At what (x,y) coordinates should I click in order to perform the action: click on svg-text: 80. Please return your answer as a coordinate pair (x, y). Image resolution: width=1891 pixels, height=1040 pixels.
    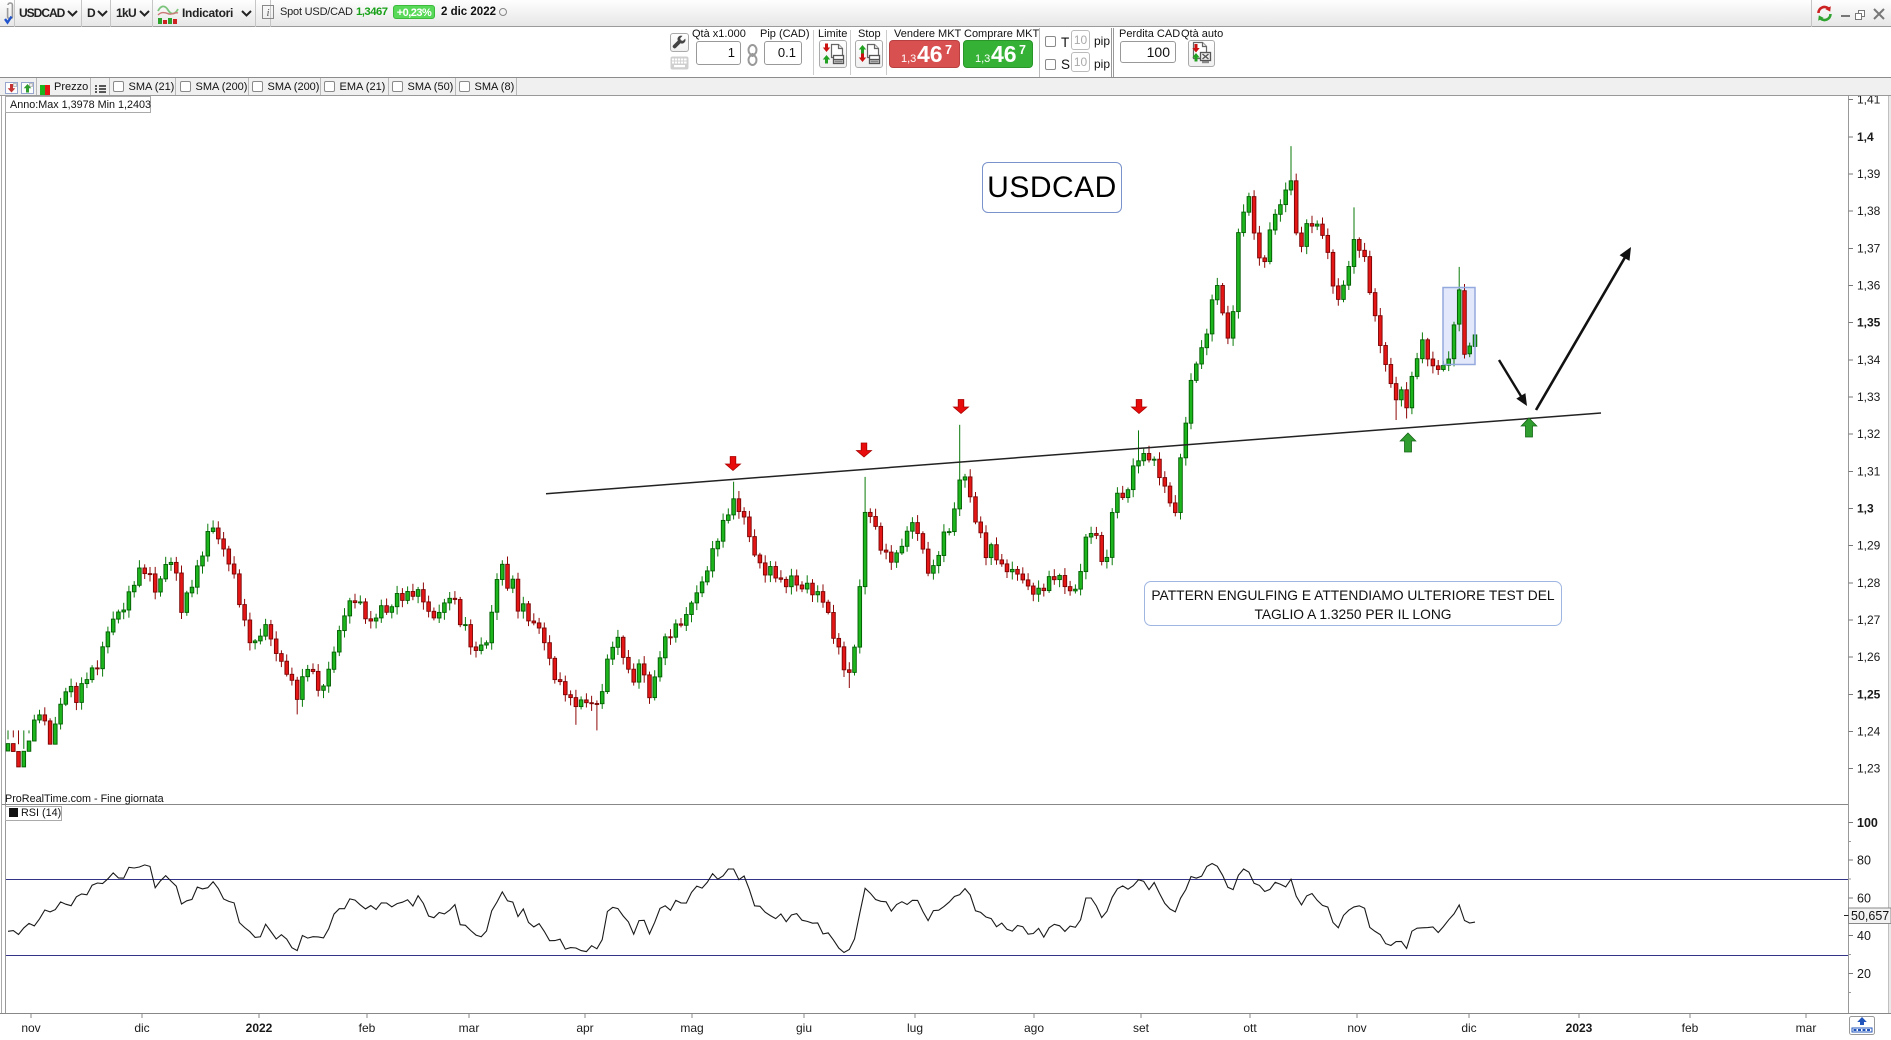
    Looking at the image, I should click on (1864, 861).